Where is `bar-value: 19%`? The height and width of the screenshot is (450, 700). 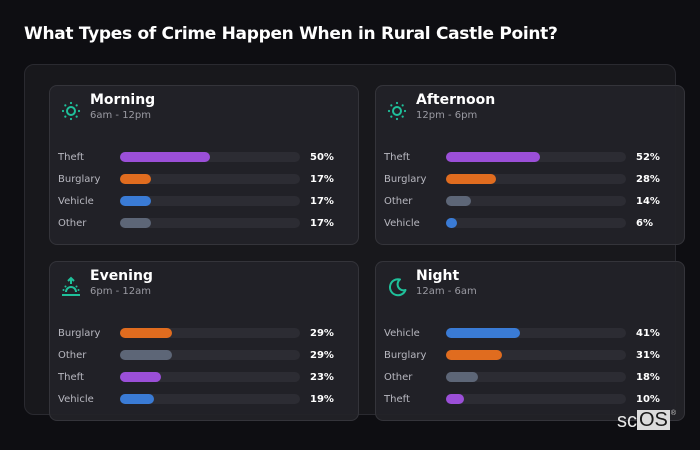
bar-value: 19% is located at coordinates (322, 399).